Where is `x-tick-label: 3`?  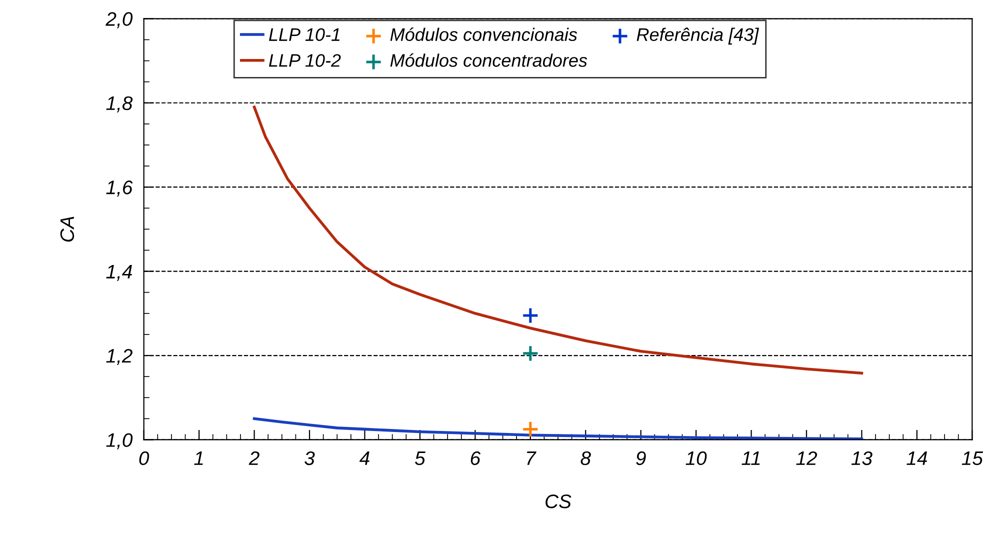
x-tick-label: 3 is located at coordinates (309, 458).